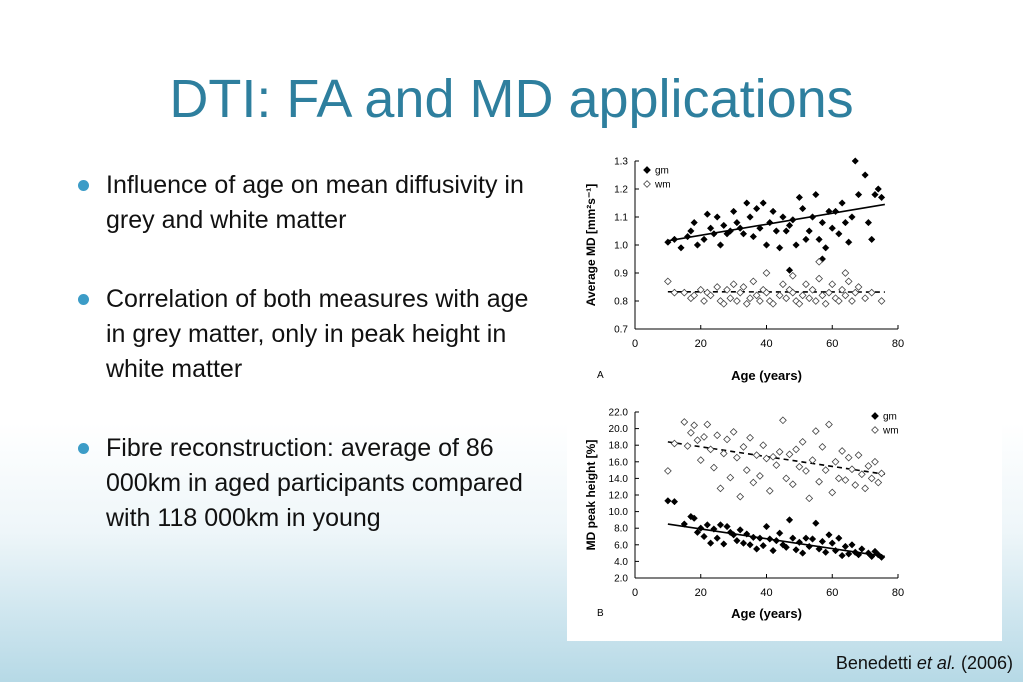  I want to click on x-tick-label: 60, so click(832, 593).